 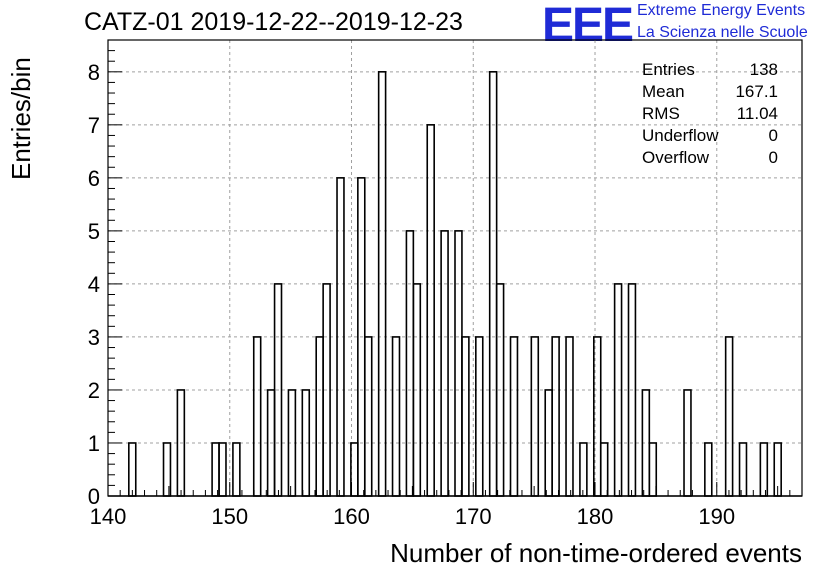 I want to click on x-tick-label: 190, so click(x=716, y=516).